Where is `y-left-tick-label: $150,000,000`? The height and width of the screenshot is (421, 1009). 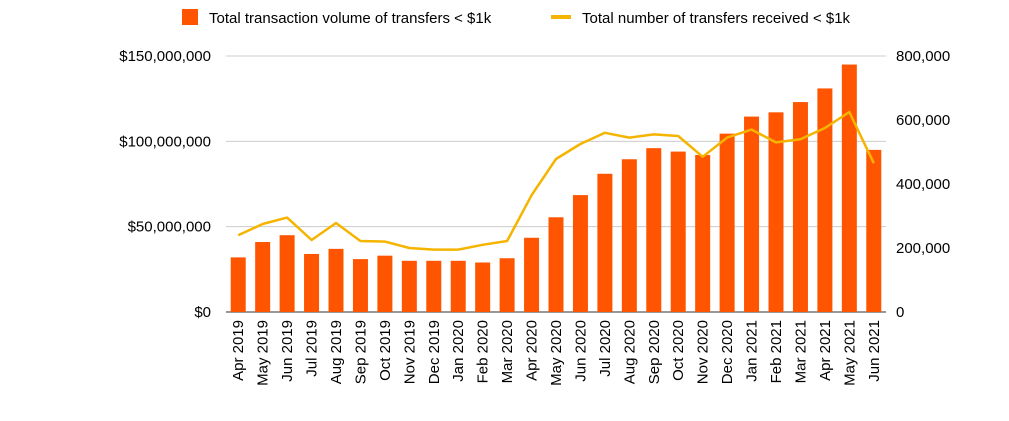 y-left-tick-label: $150,000,000 is located at coordinates (165, 56).